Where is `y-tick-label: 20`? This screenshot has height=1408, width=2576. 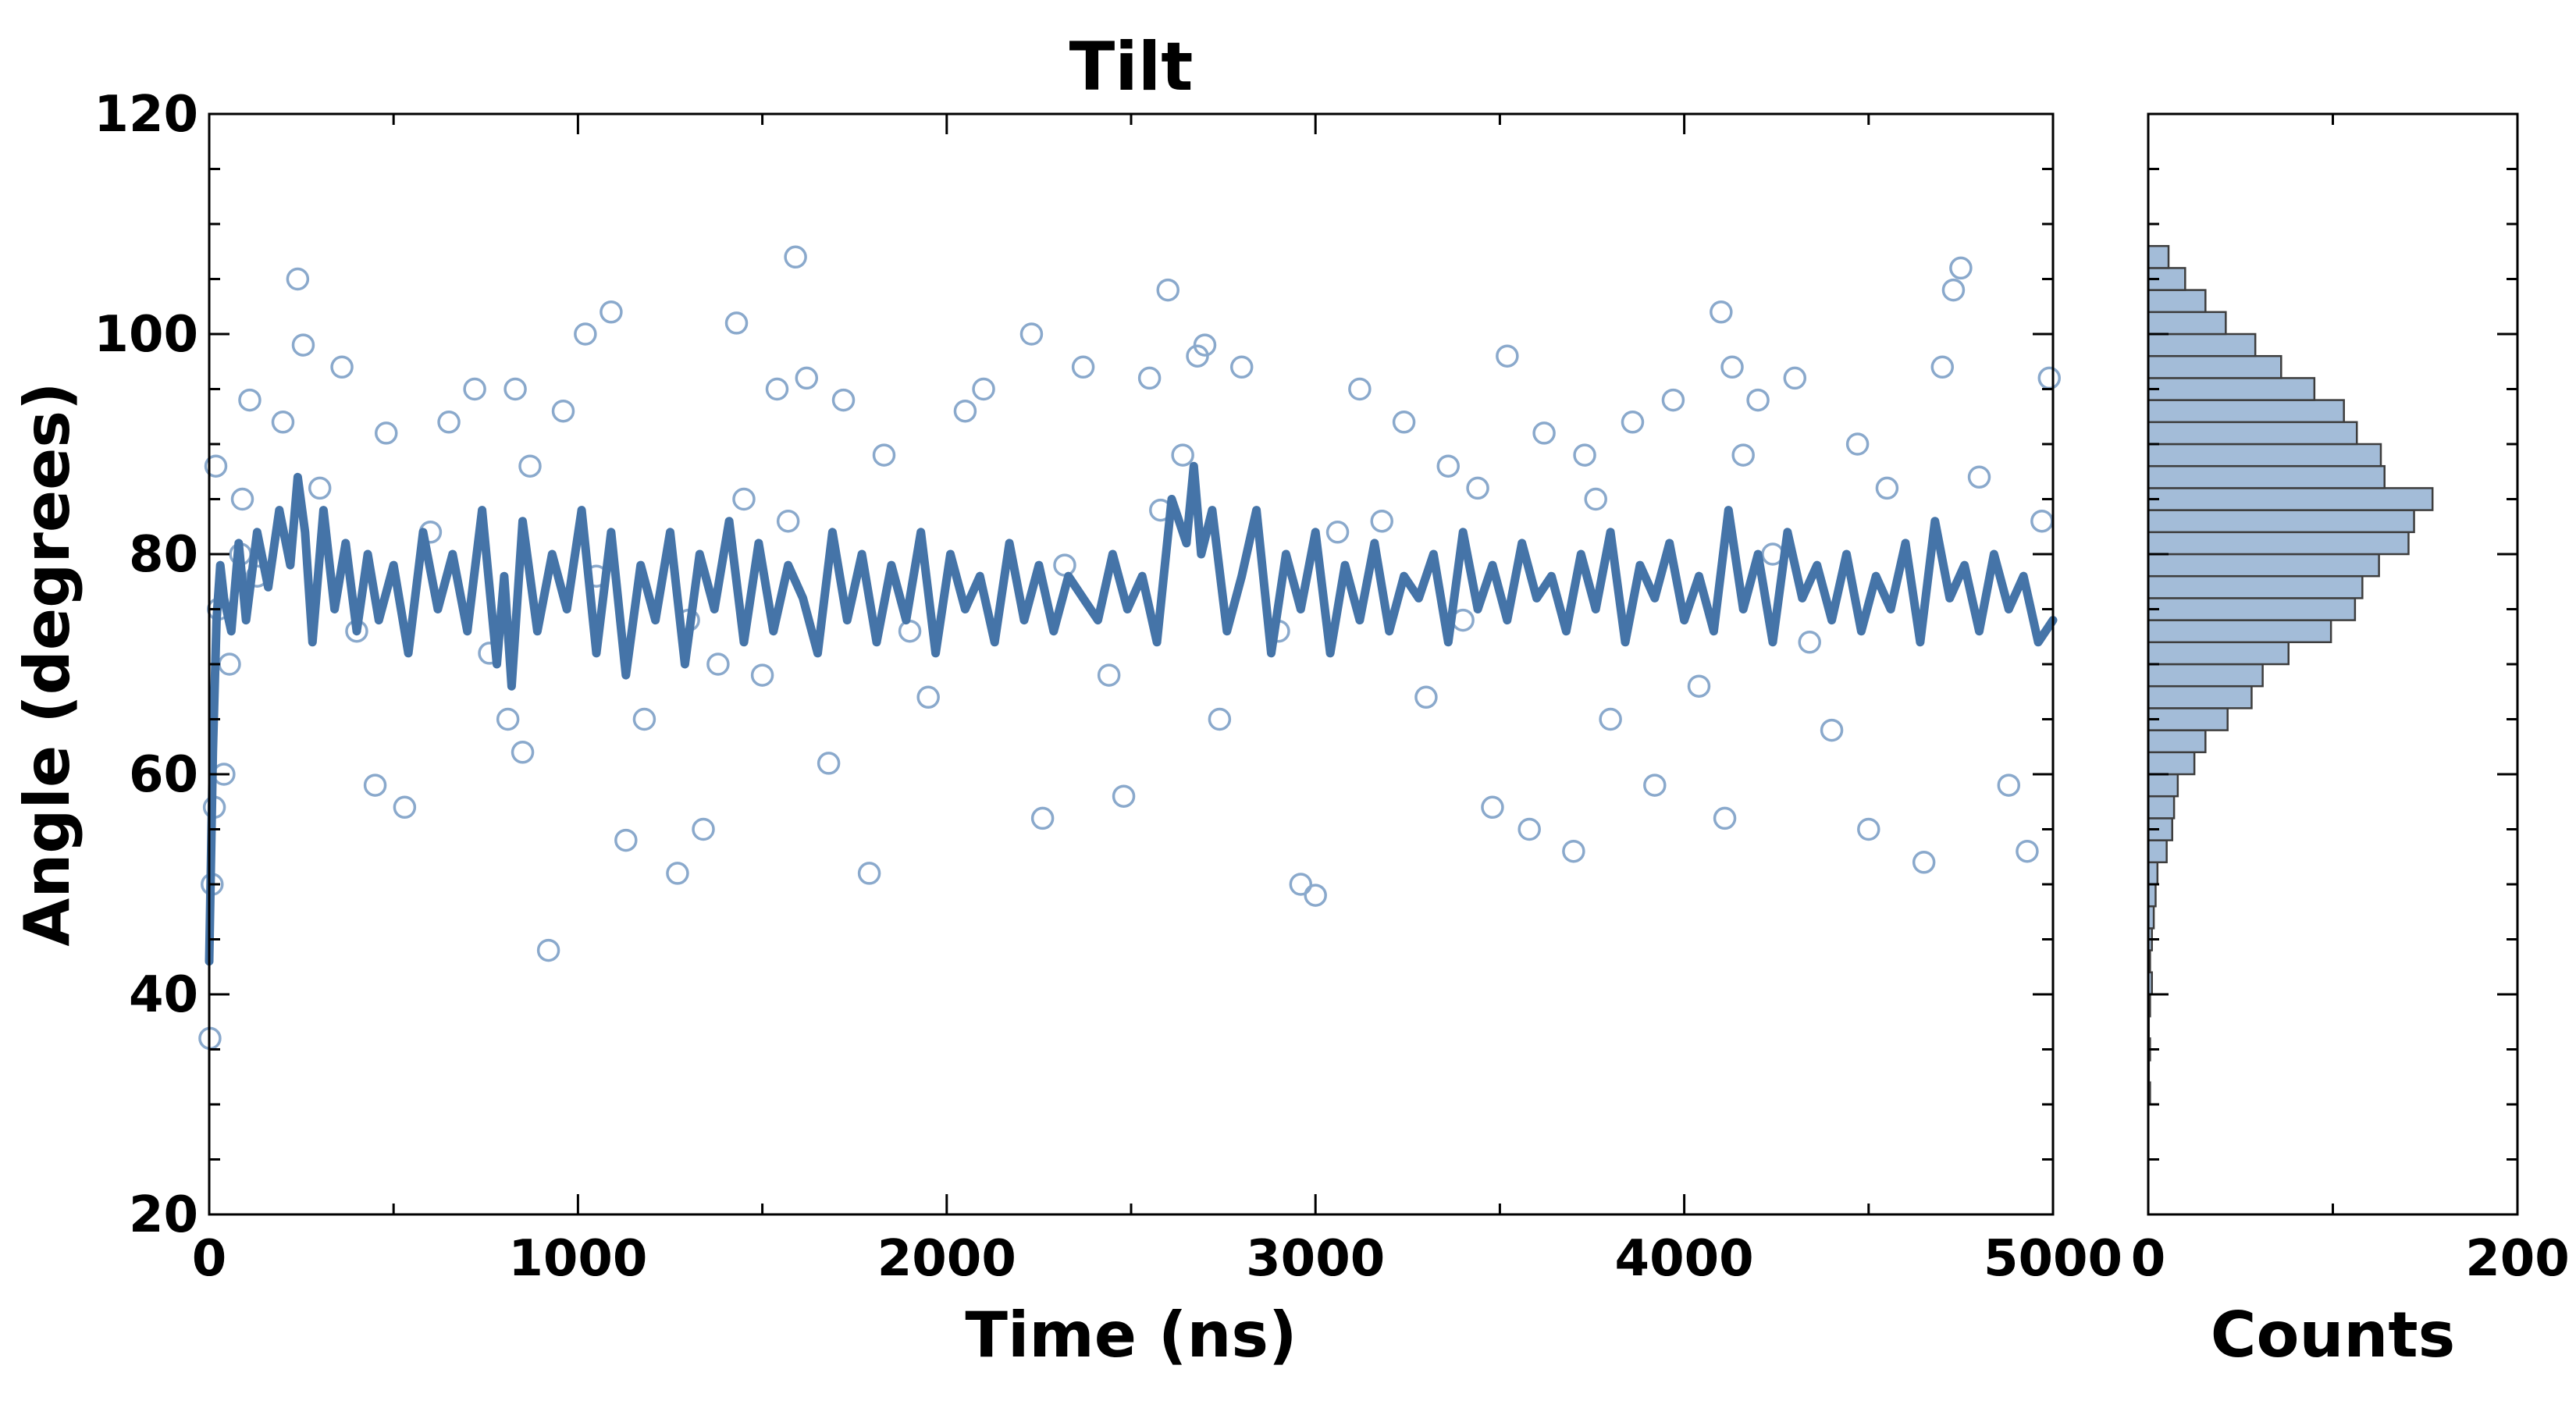
y-tick-label: 20 is located at coordinates (163, 1215).